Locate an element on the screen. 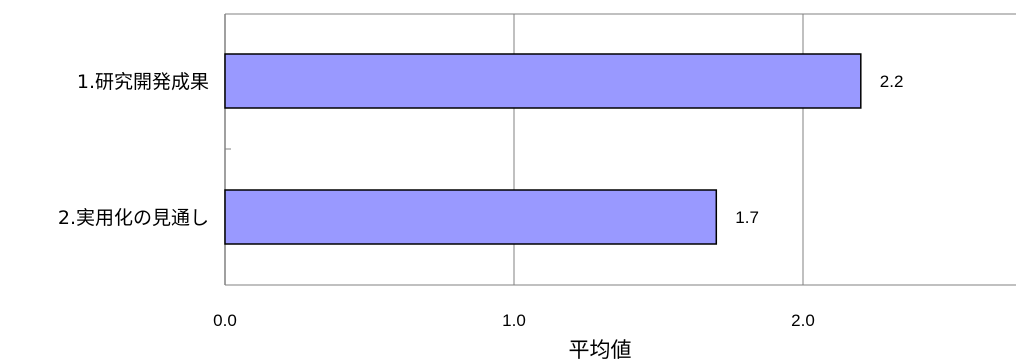  data-label: 1.7 is located at coordinates (747, 217).